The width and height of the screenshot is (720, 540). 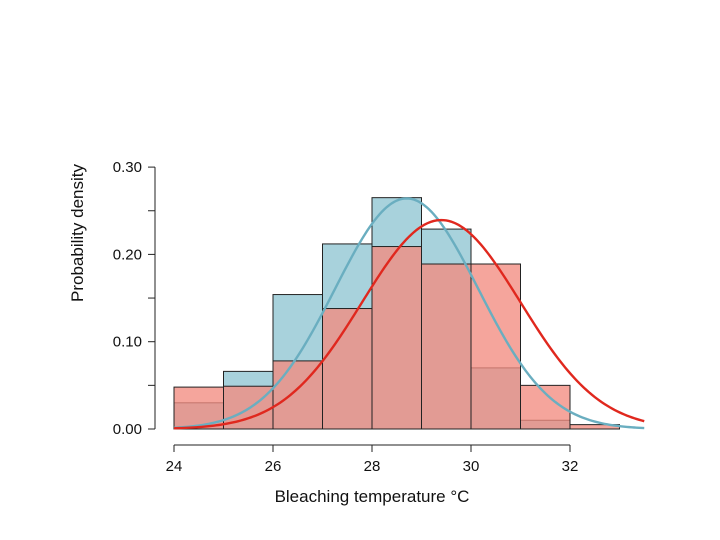 What do you see at coordinates (273, 466) in the screenshot?
I see `x-tick-label: 26` at bounding box center [273, 466].